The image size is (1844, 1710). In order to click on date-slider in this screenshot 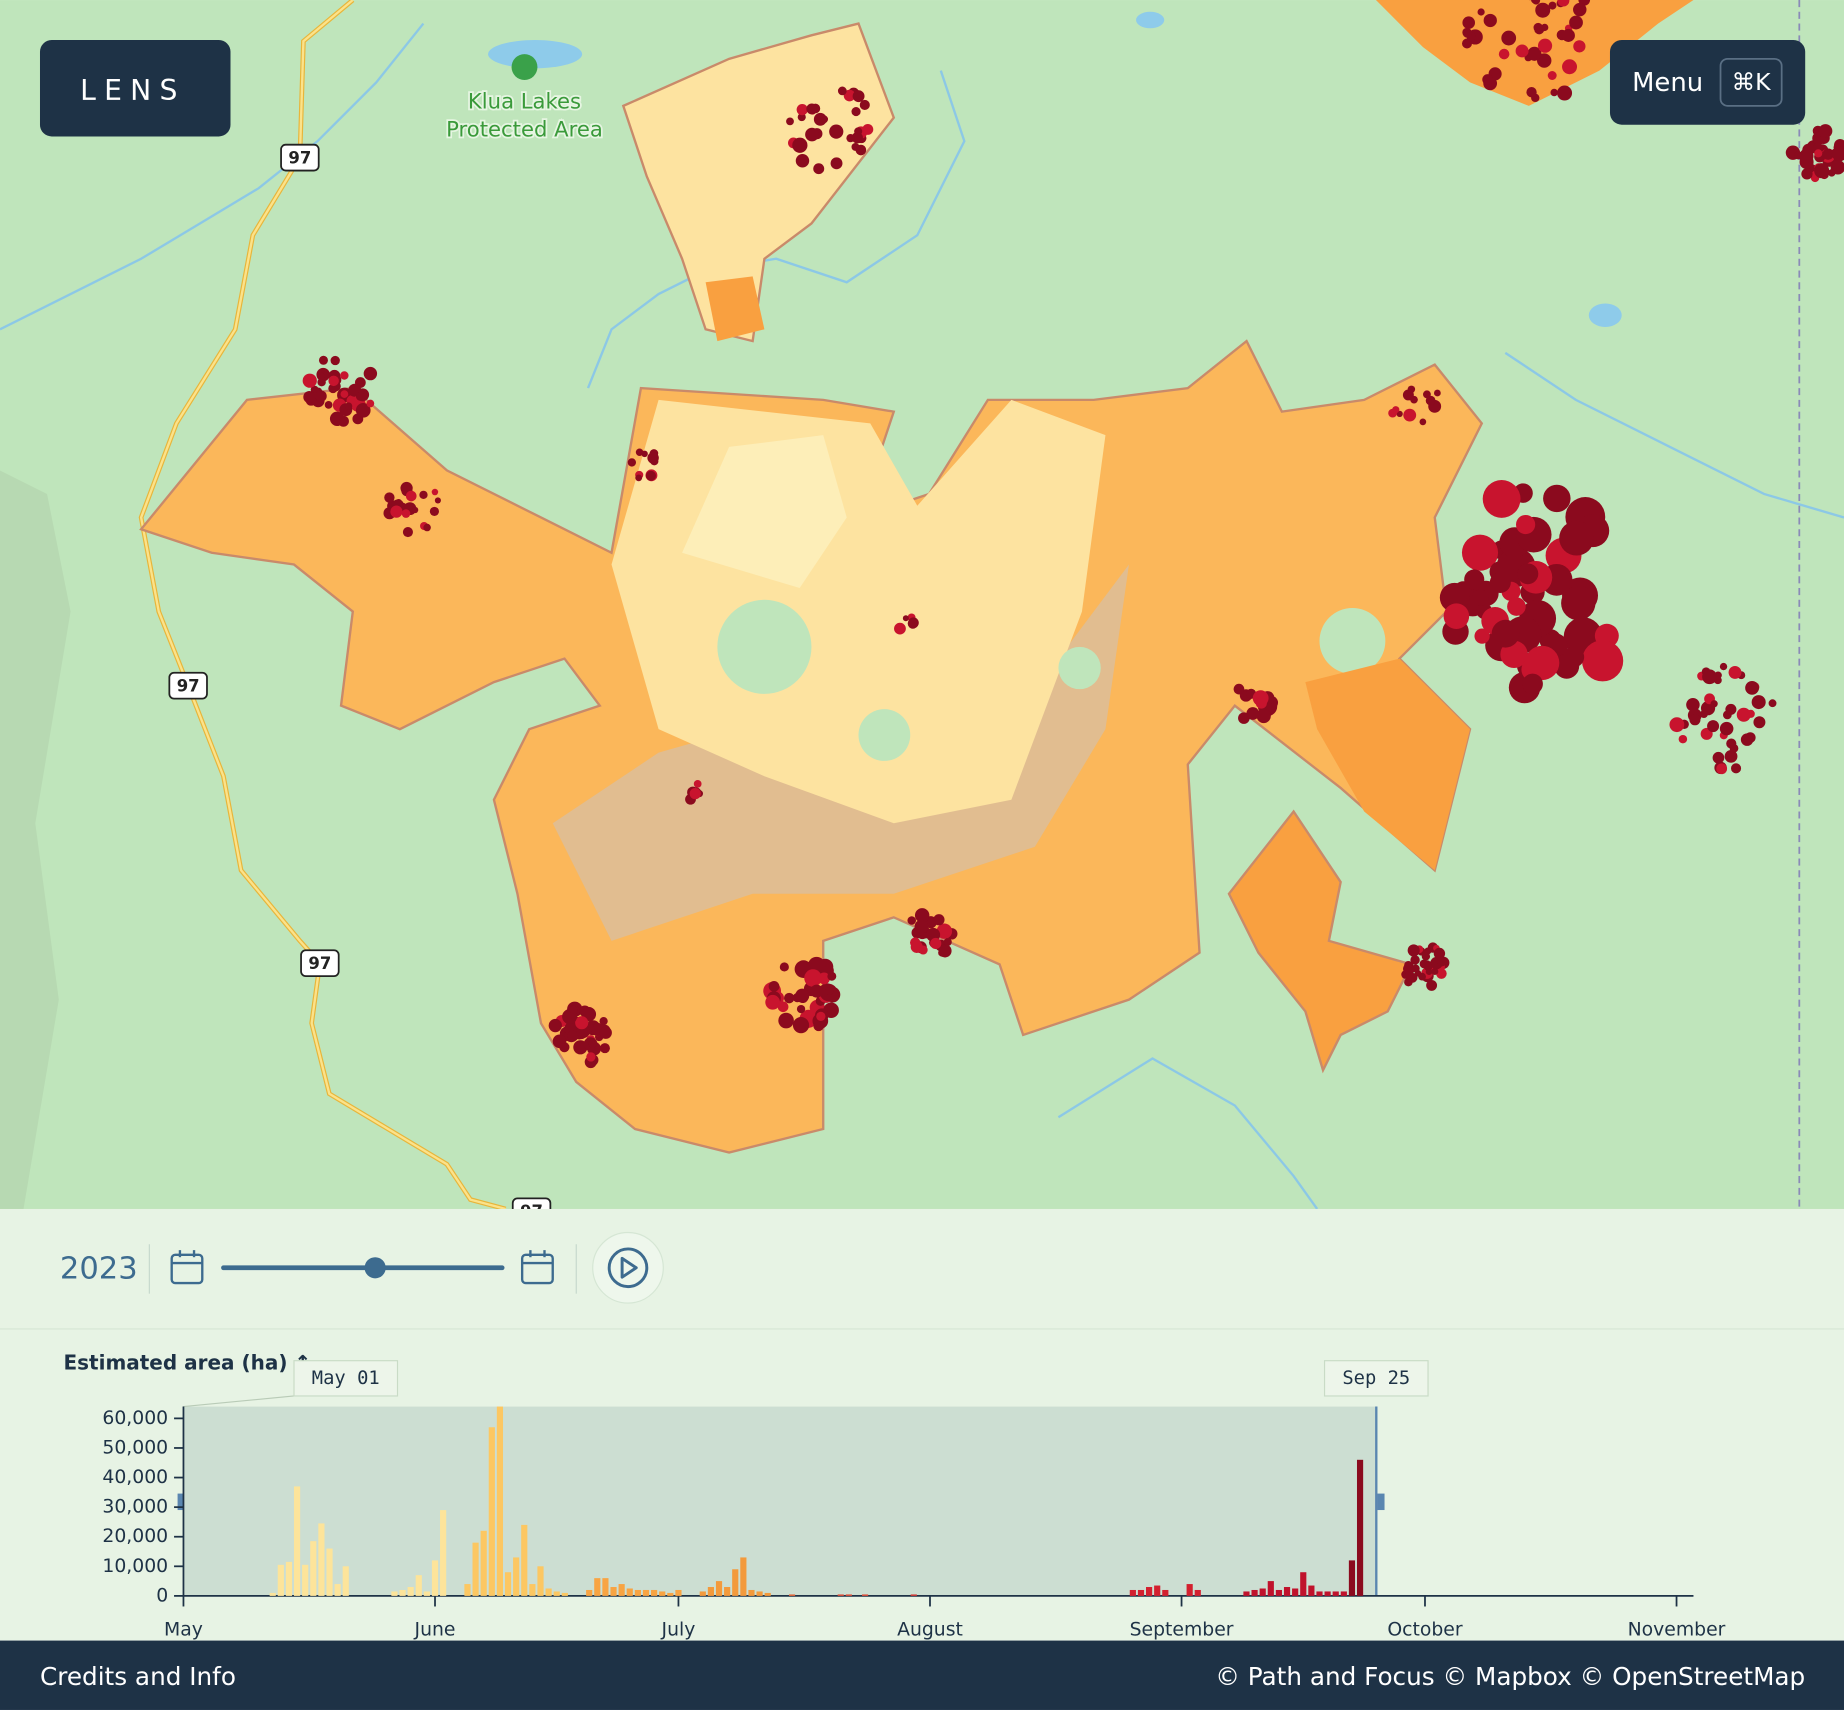, I will do `click(363, 1268)`.